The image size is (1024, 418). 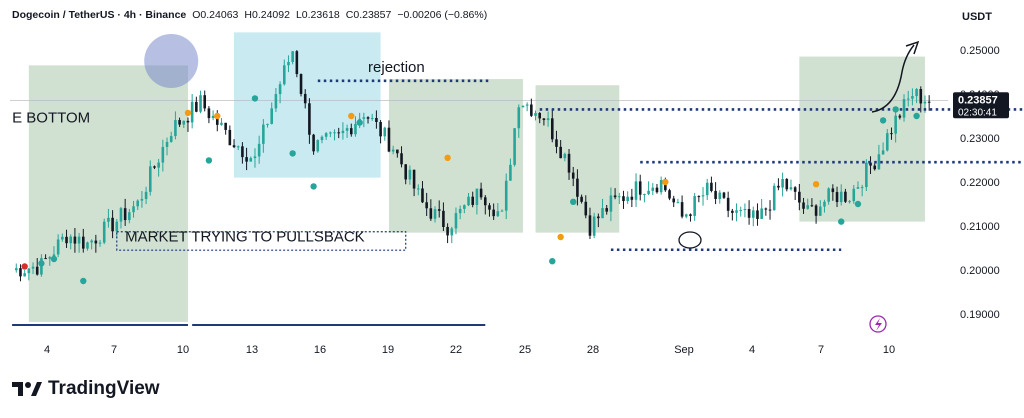 I want to click on x-tick-label: 10, so click(x=889, y=350).